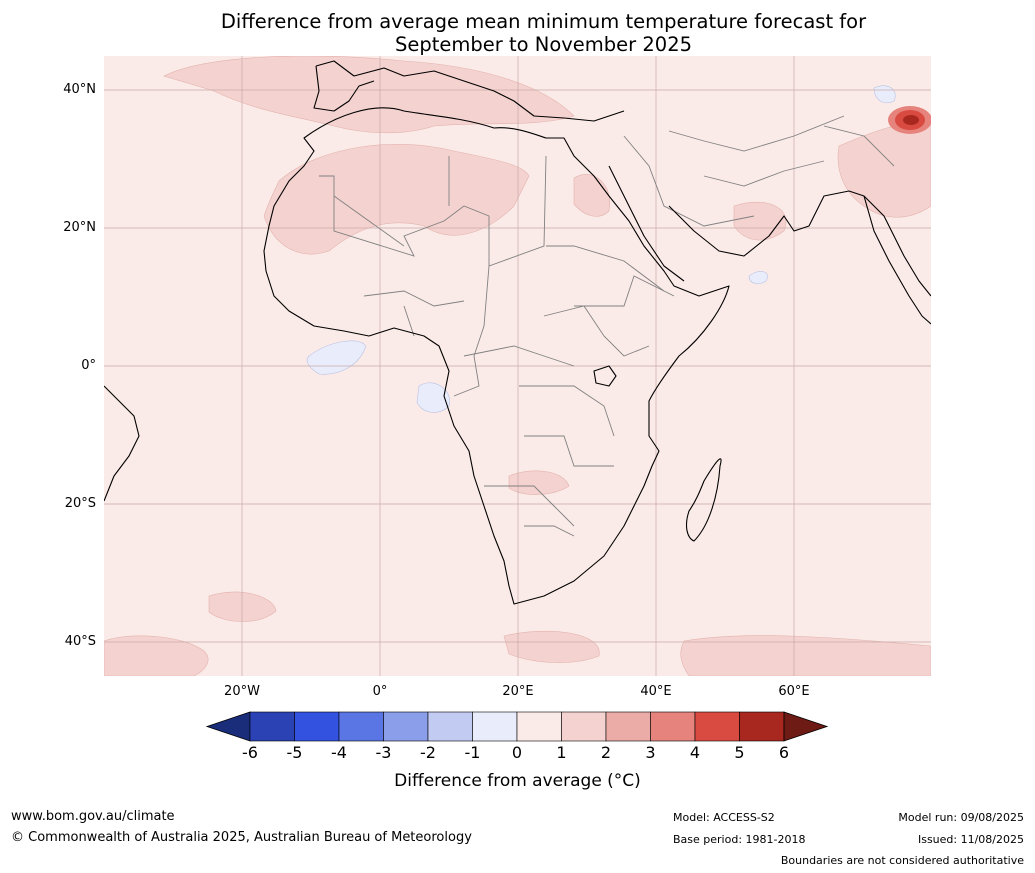 The height and width of the screenshot is (873, 1035). What do you see at coordinates (472, 752) in the screenshot?
I see `colorbar-tick-label: -1` at bounding box center [472, 752].